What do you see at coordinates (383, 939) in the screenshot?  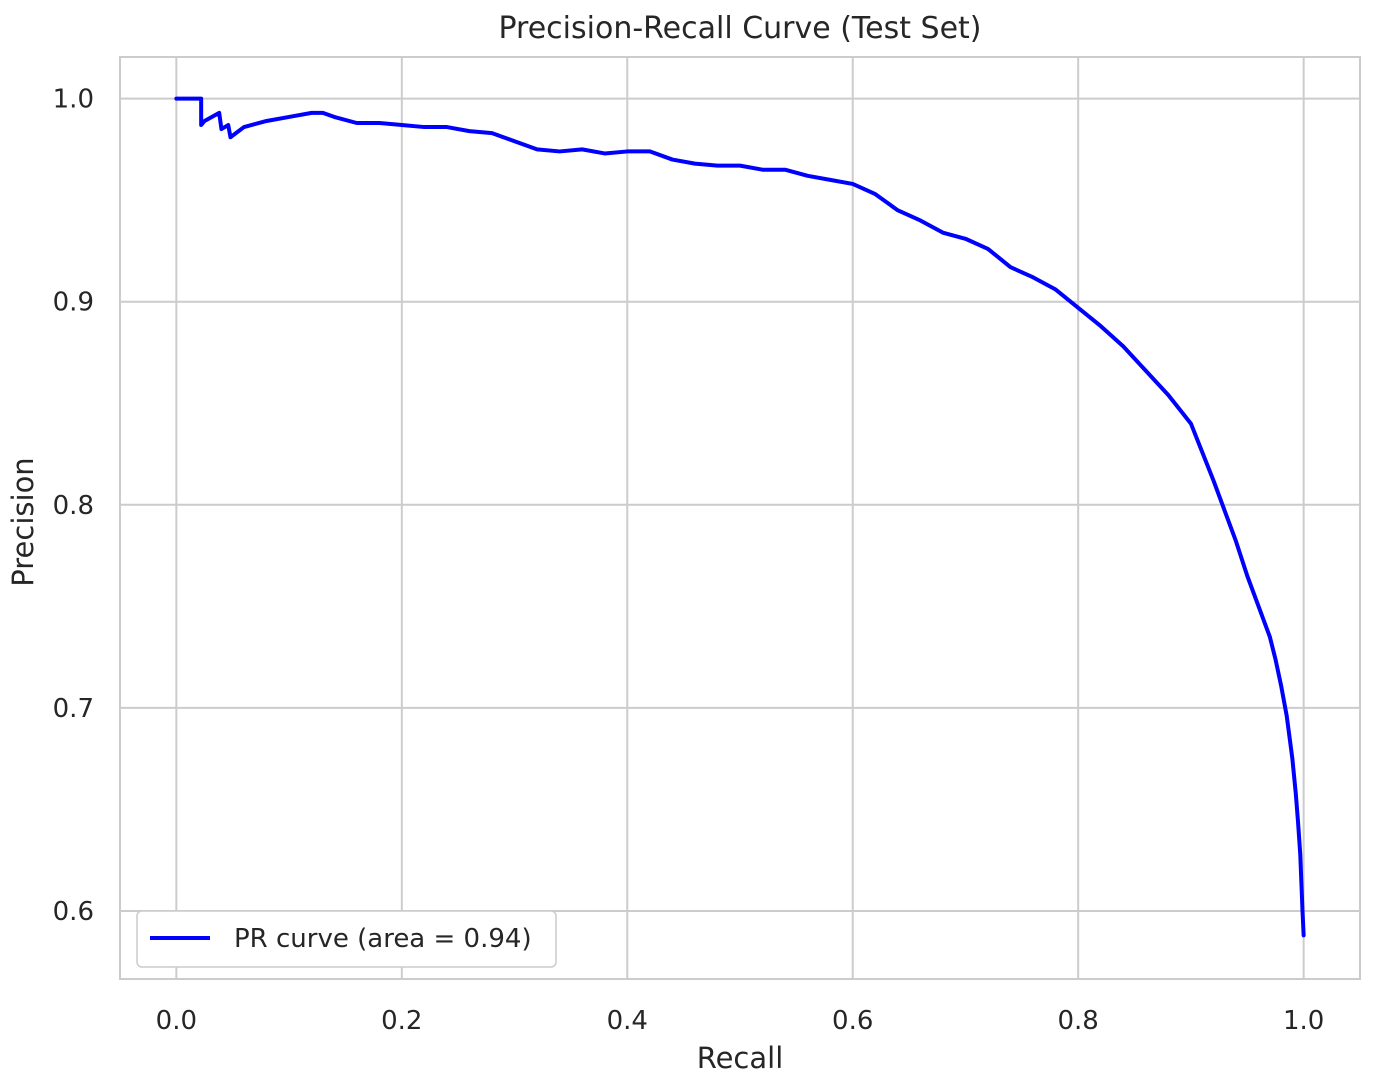 I see `legend-label: PR curve (area = 0.94)` at bounding box center [383, 939].